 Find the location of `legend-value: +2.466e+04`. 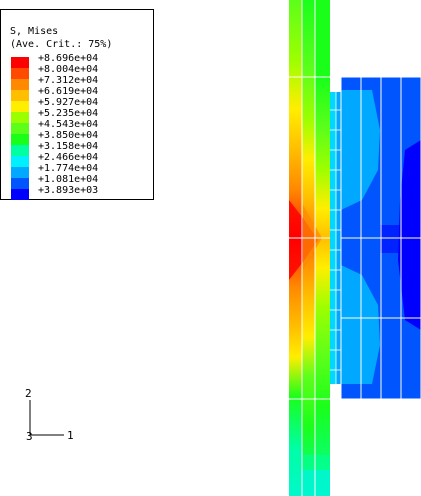

legend-value: +2.466e+04 is located at coordinates (68, 157).